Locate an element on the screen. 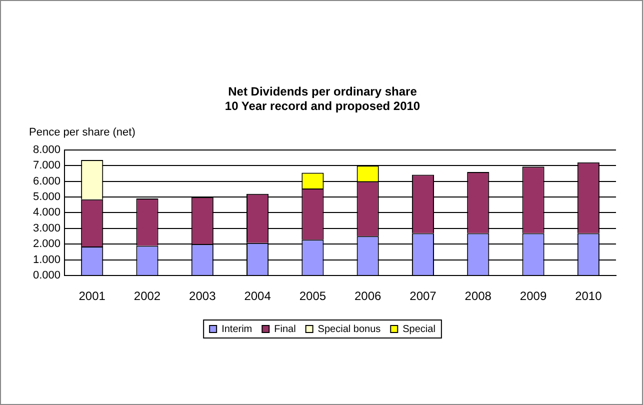 This screenshot has width=643, height=405. legend-label: Interim is located at coordinates (237, 329).